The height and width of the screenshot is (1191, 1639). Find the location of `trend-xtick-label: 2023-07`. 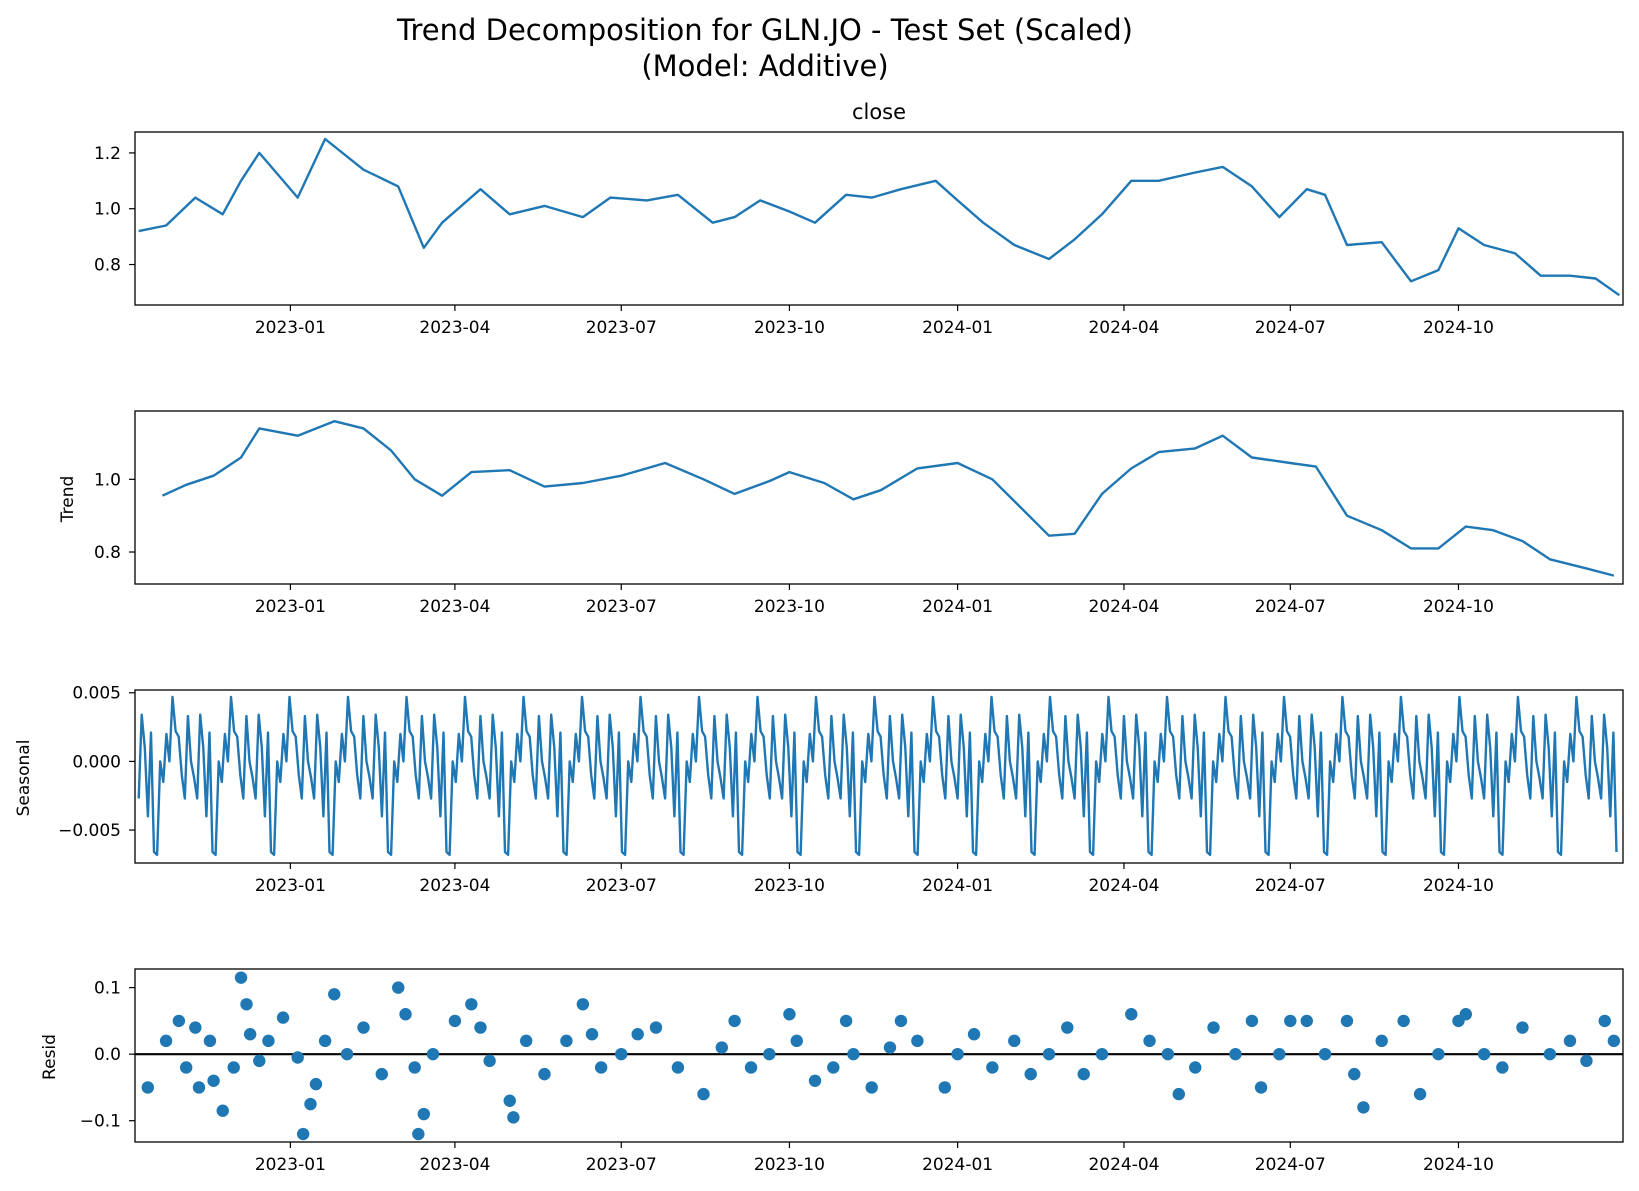

trend-xtick-label: 2023-07 is located at coordinates (621, 607).